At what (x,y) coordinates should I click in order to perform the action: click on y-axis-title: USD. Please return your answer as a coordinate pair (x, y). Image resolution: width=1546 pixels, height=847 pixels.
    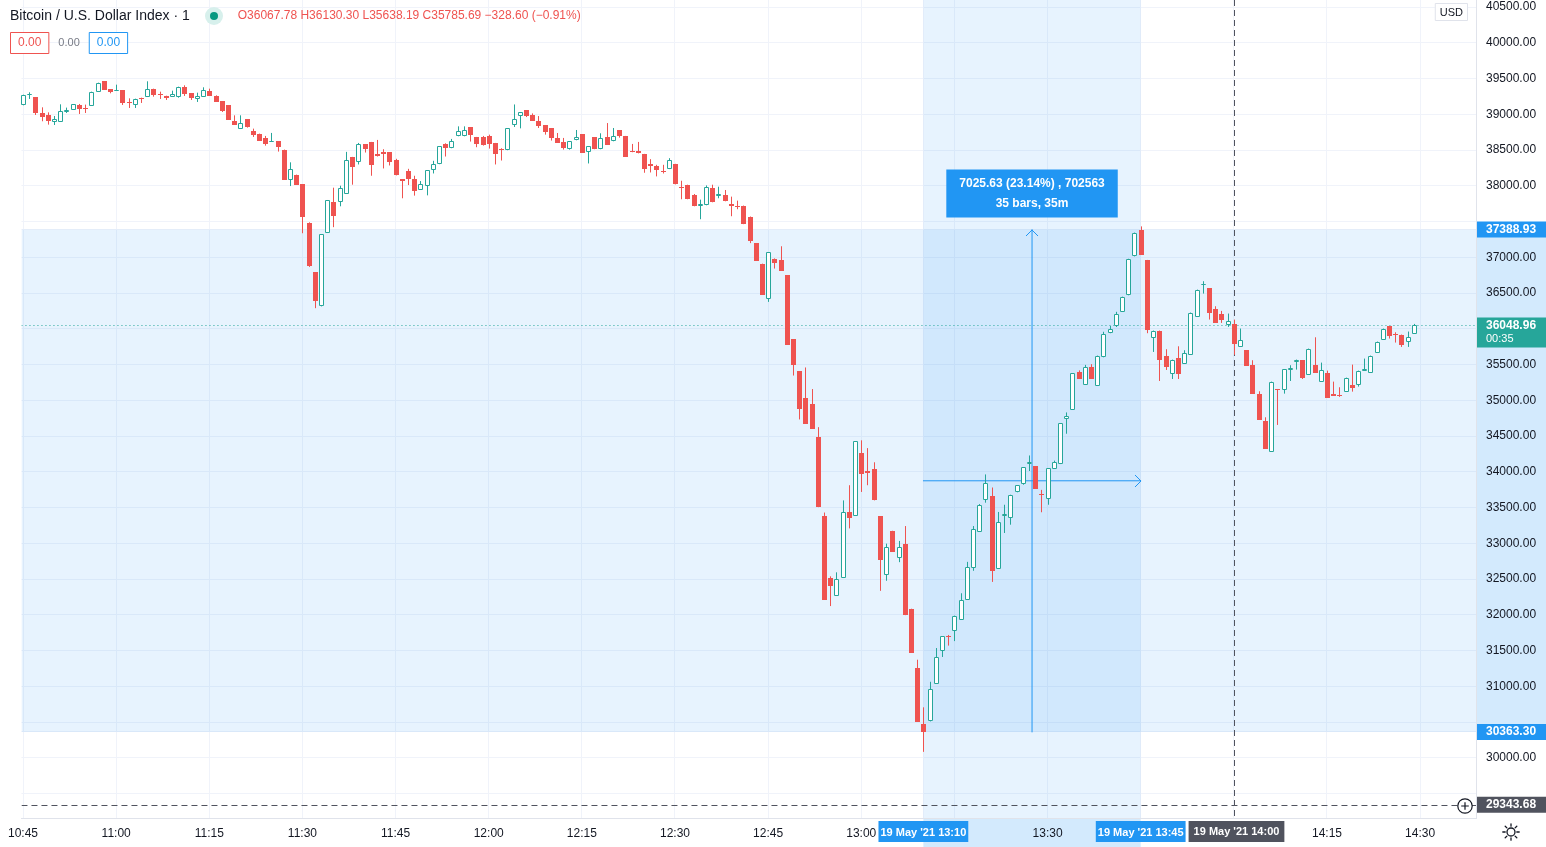
    Looking at the image, I should click on (1451, 11).